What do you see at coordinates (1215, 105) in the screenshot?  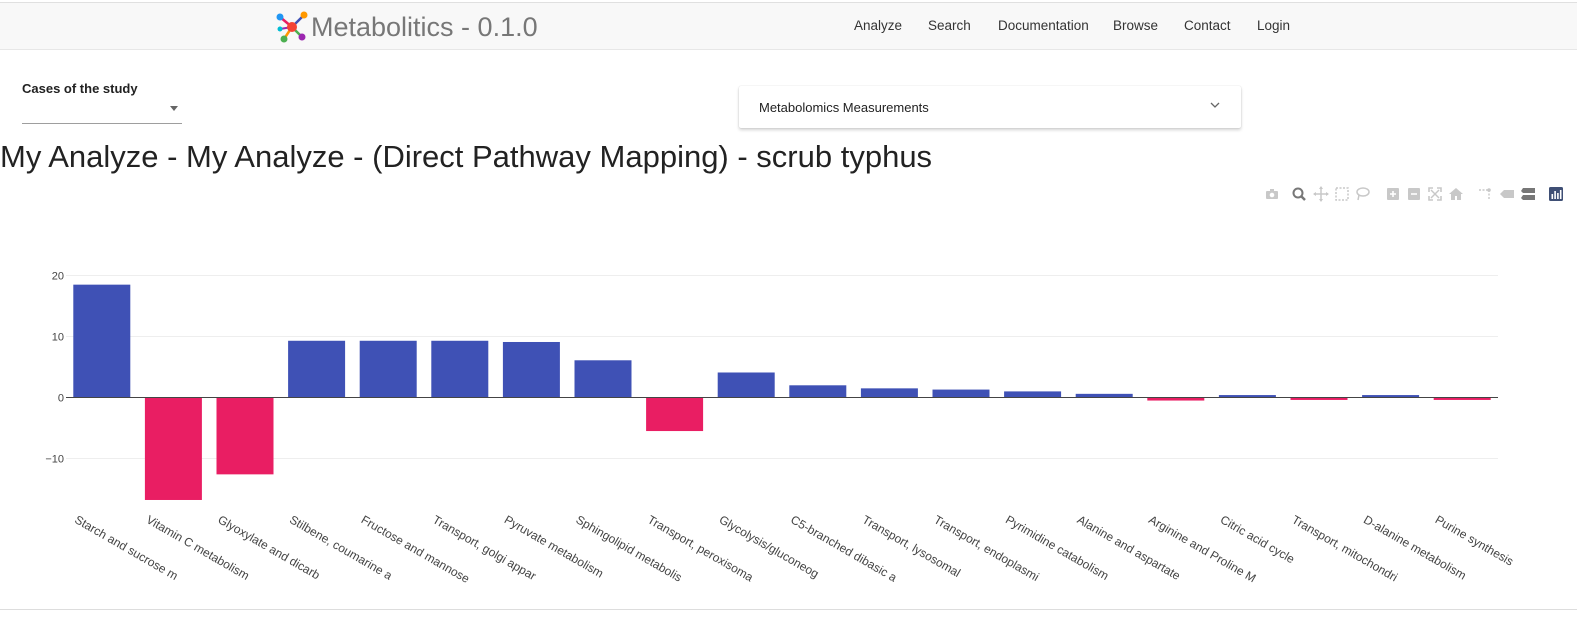 I see `chevron-down-icon` at bounding box center [1215, 105].